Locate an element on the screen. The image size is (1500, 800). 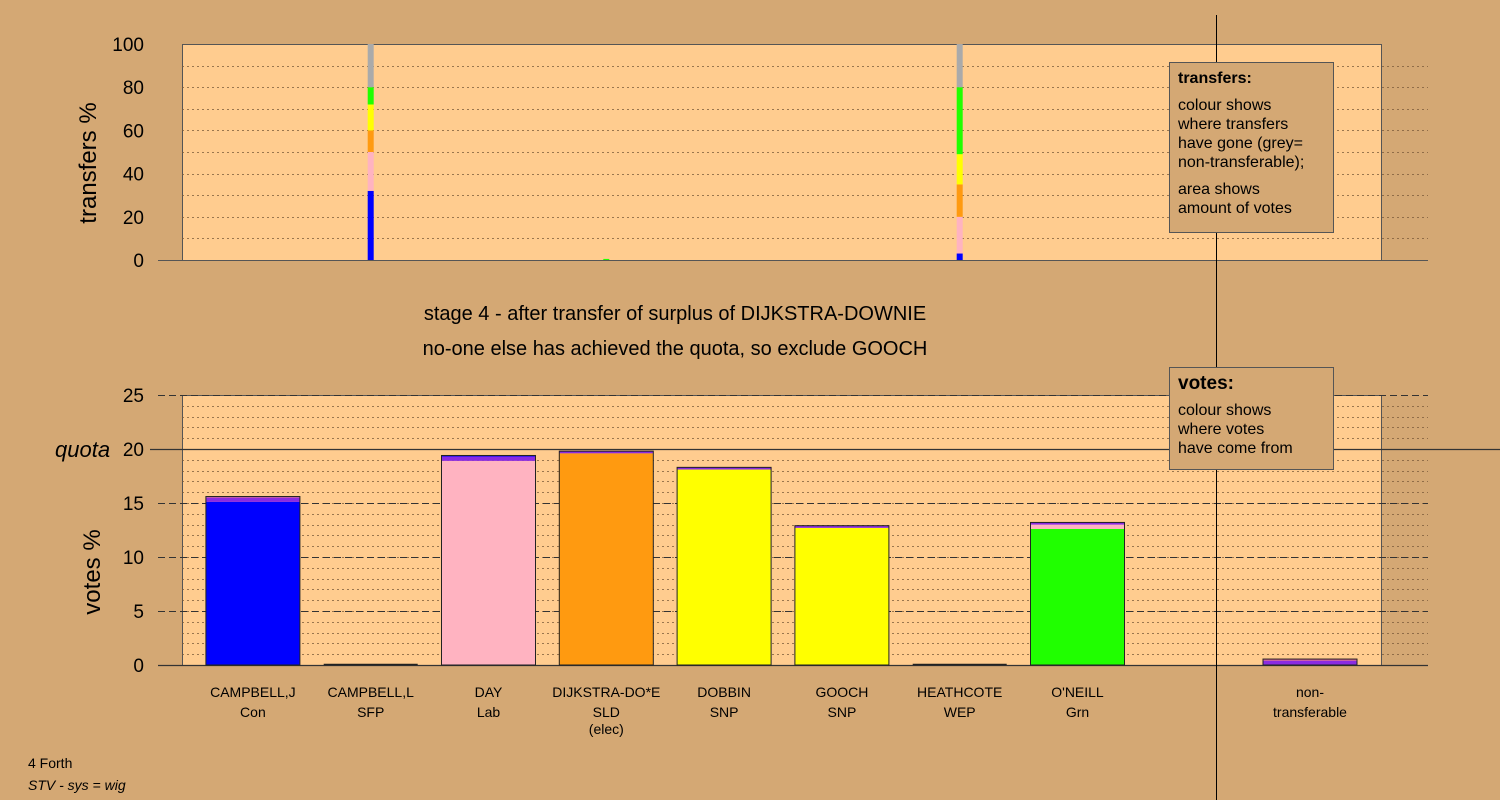
transfers-legend-line: have gone (grey= is located at coordinates (1240, 143).